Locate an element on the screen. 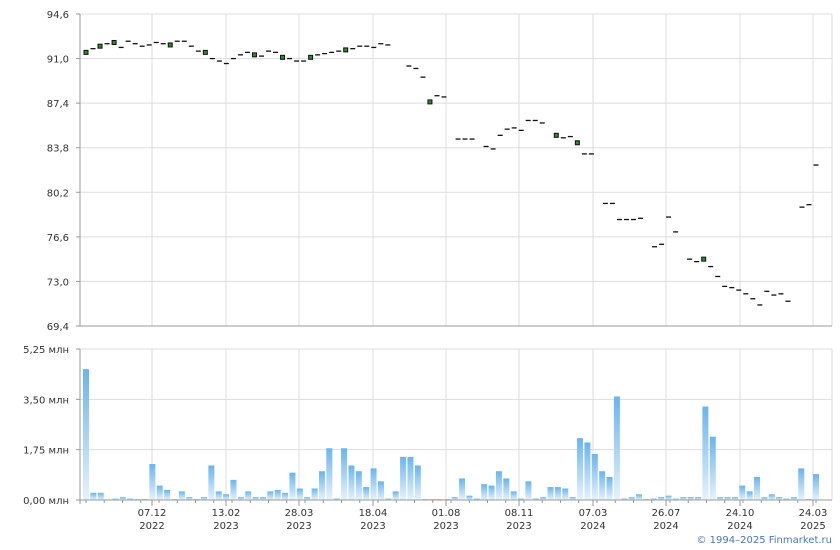 The image size is (840, 550). xtick-year-2: 2023 is located at coordinates (298, 526).